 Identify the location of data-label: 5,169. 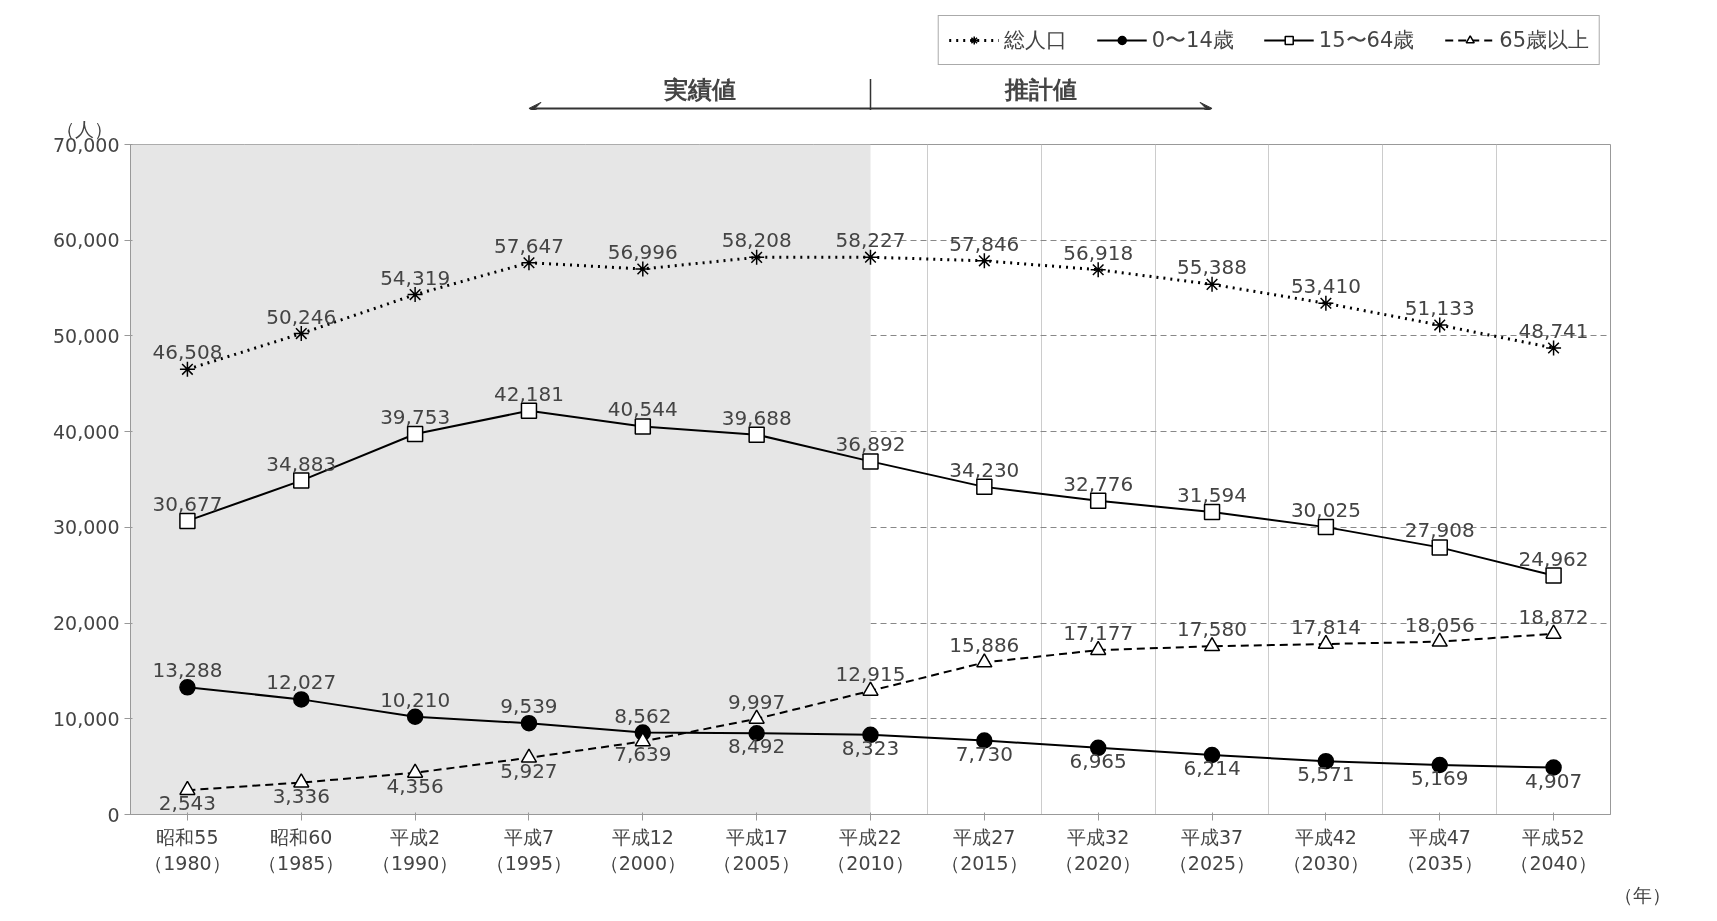
(1440, 778).